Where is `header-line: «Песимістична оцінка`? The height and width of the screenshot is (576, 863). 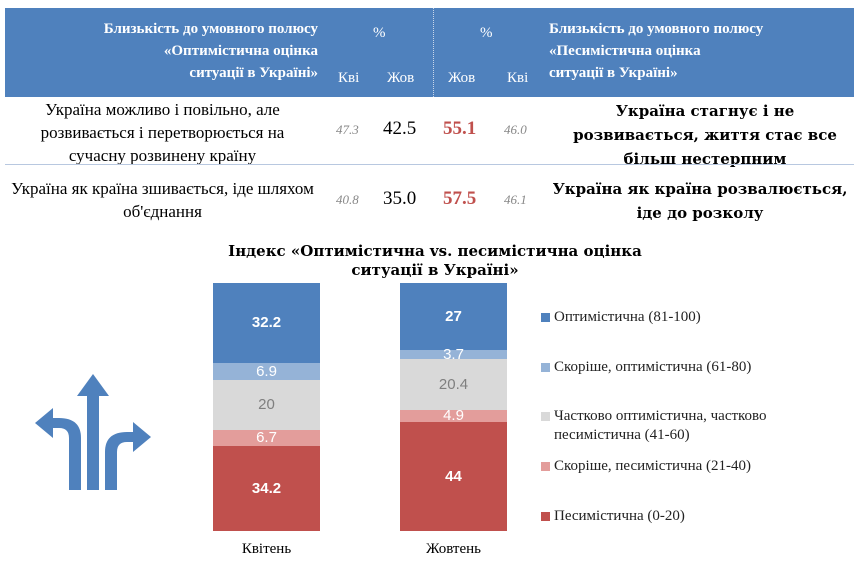
header-line: «Песимістична оцінка is located at coordinates (625, 51).